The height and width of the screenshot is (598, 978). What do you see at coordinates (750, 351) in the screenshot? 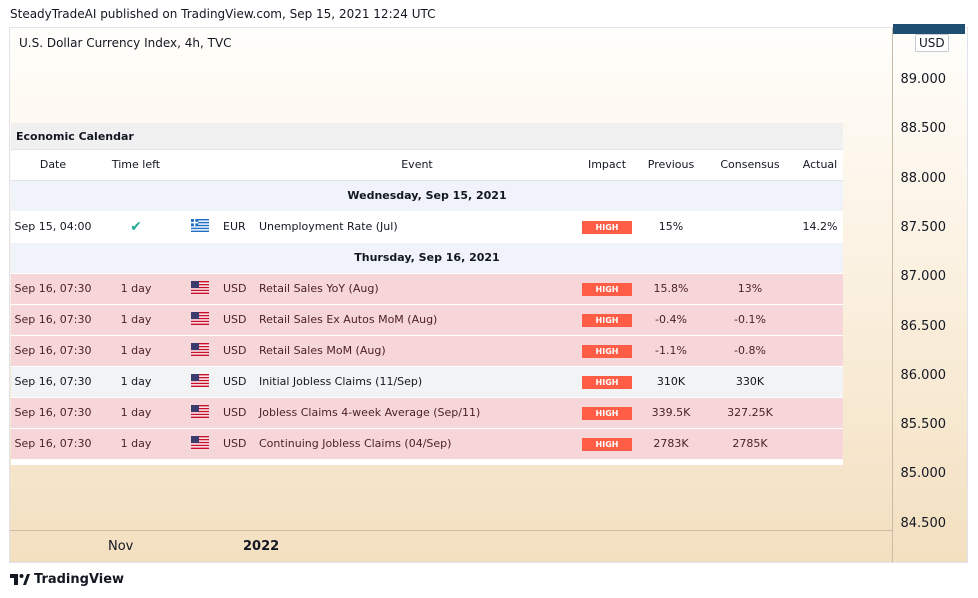
I see `event-consensus: -0.8%` at bounding box center [750, 351].